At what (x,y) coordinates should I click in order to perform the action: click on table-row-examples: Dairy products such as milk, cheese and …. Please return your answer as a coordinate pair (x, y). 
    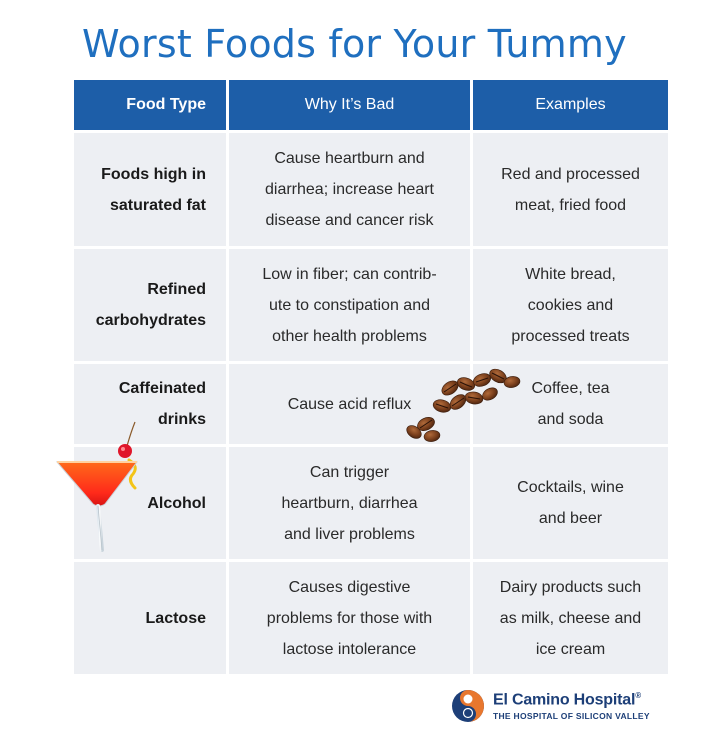
    Looking at the image, I should click on (570, 618).